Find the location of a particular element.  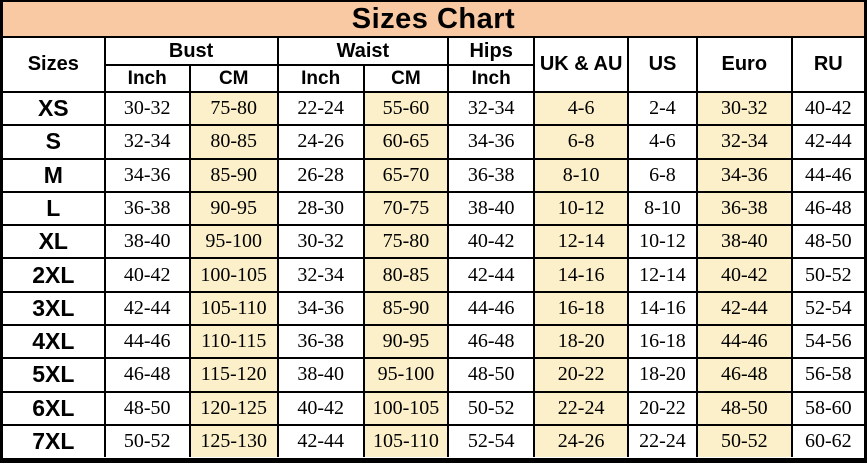

cell-us: 8-10 is located at coordinates (662, 208).